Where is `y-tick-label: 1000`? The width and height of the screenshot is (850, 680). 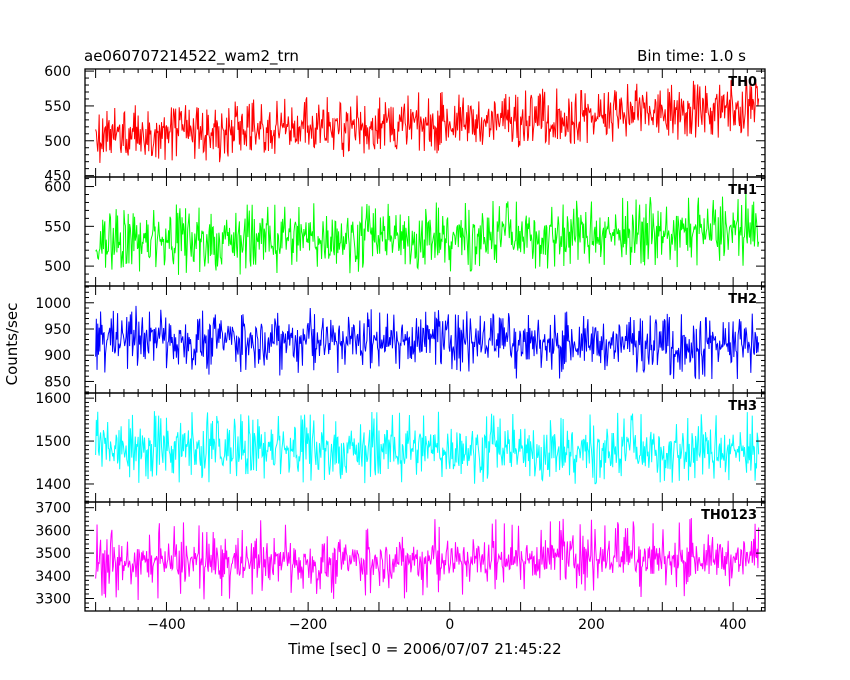
y-tick-label: 1000 is located at coordinates (53, 304).